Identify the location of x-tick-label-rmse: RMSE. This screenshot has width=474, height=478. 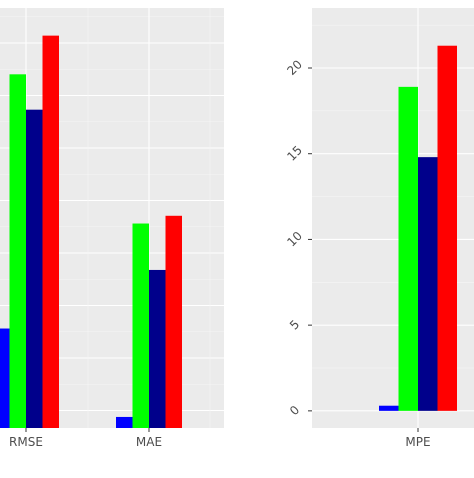
(26, 442).